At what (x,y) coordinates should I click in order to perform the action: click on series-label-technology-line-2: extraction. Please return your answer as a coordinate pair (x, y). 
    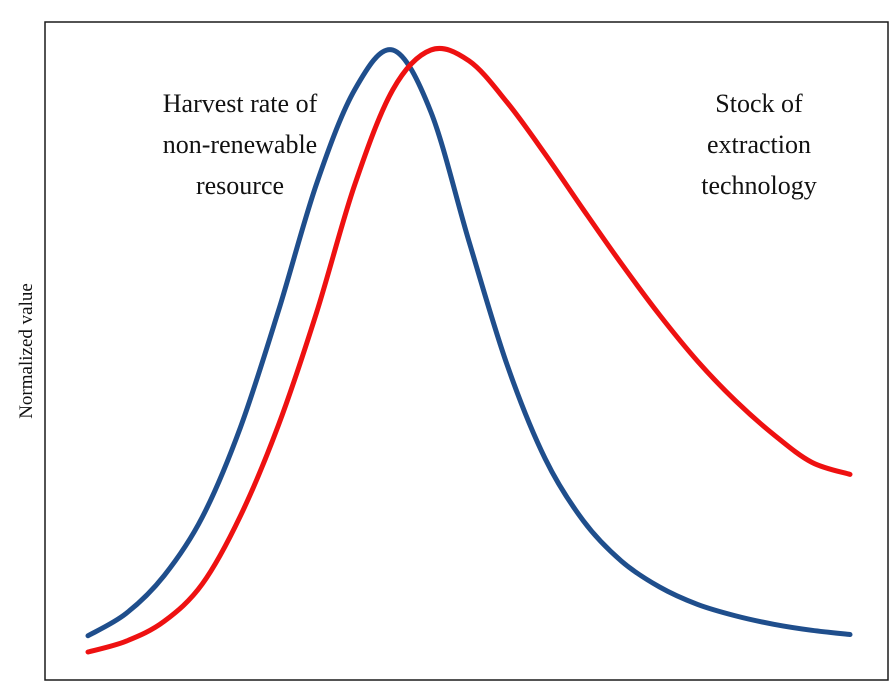
    Looking at the image, I should click on (759, 144).